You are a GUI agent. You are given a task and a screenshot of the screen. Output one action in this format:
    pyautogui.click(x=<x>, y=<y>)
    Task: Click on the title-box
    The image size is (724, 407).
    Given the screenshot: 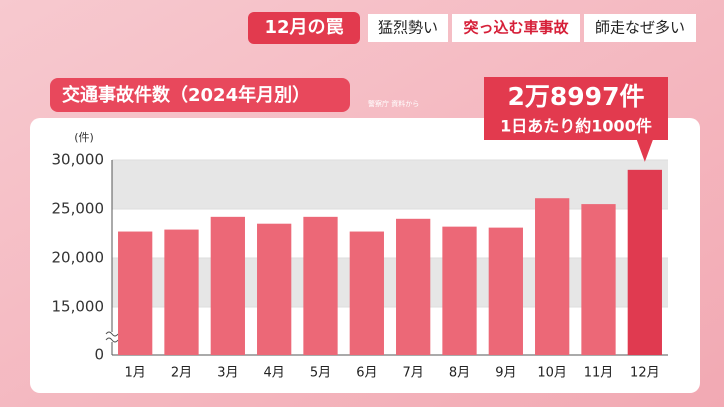 What is the action you would take?
    pyautogui.click(x=200, y=95)
    